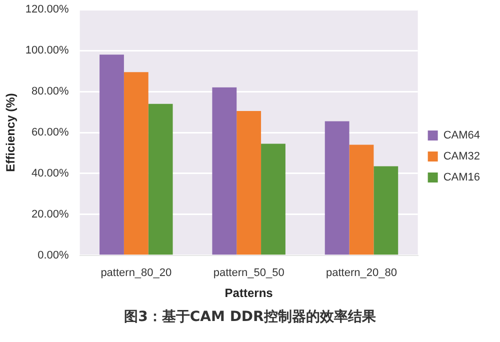 This screenshot has width=500, height=342. Describe the element at coordinates (51, 174) in the screenshot. I see `y-tick-label: 40.00%` at that location.